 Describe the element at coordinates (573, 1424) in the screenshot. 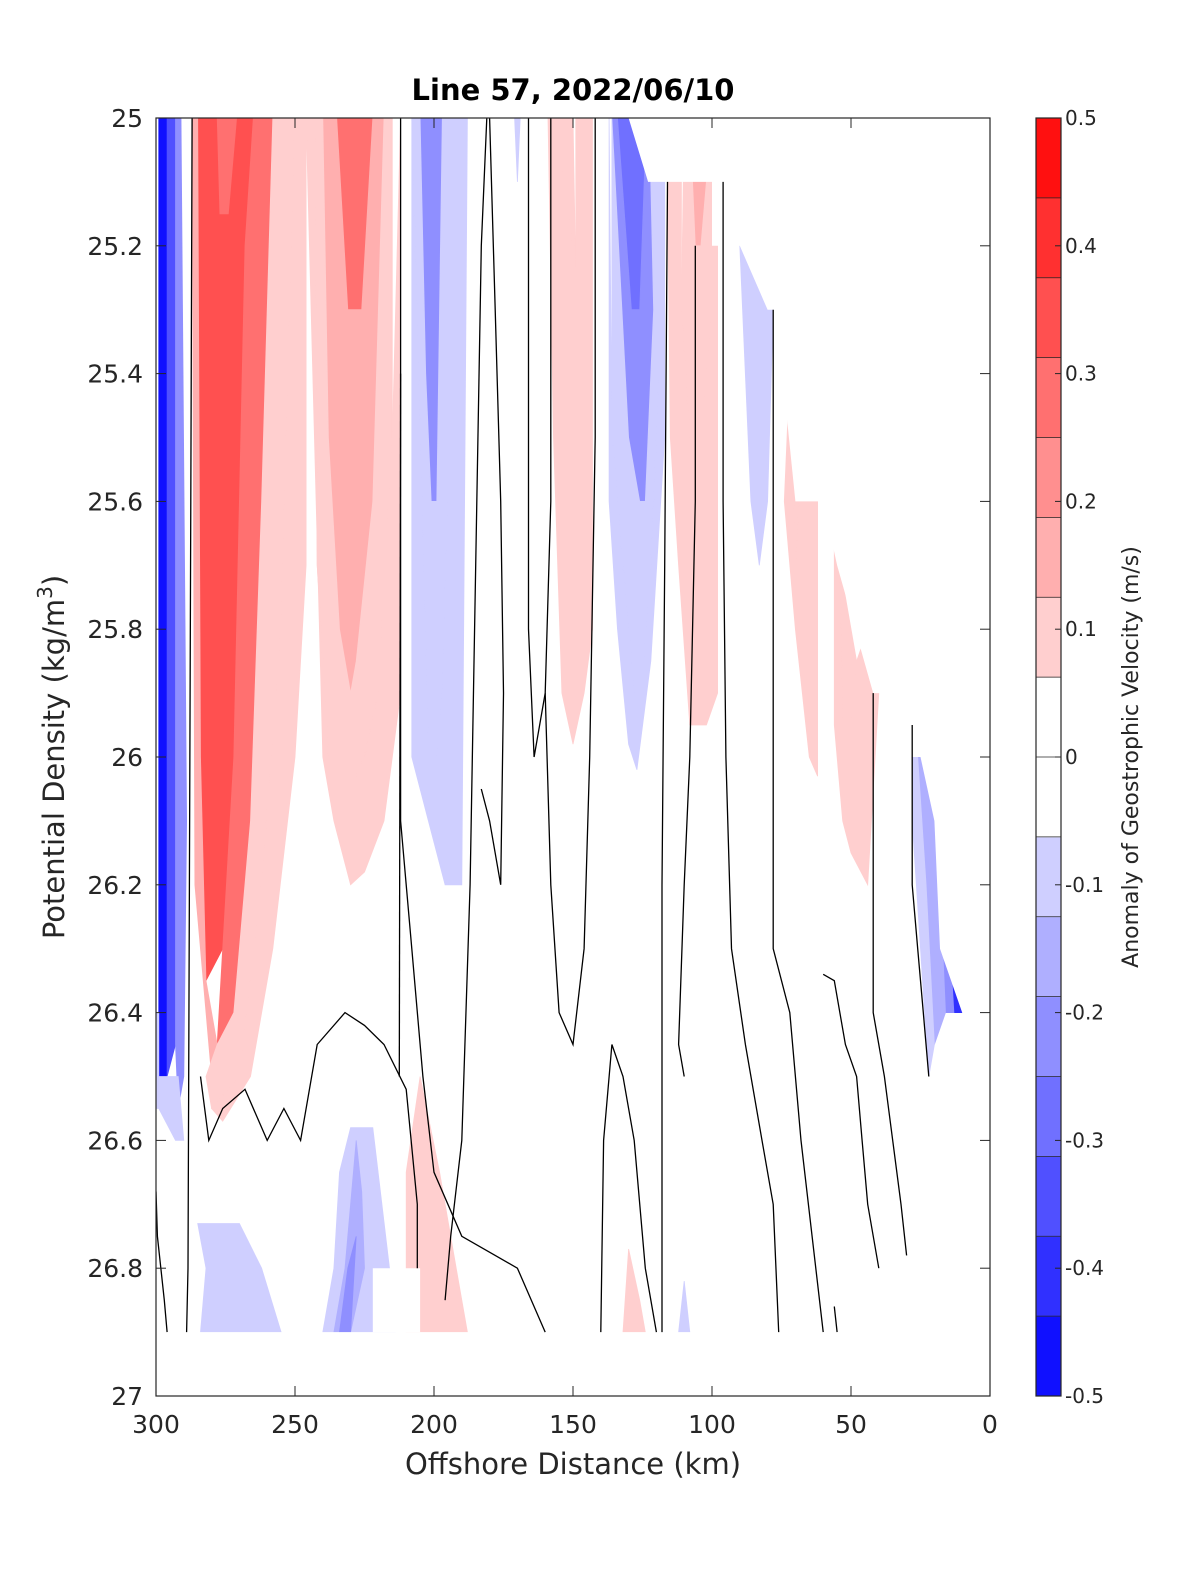

I see `x-tick-label-3: 150` at that location.